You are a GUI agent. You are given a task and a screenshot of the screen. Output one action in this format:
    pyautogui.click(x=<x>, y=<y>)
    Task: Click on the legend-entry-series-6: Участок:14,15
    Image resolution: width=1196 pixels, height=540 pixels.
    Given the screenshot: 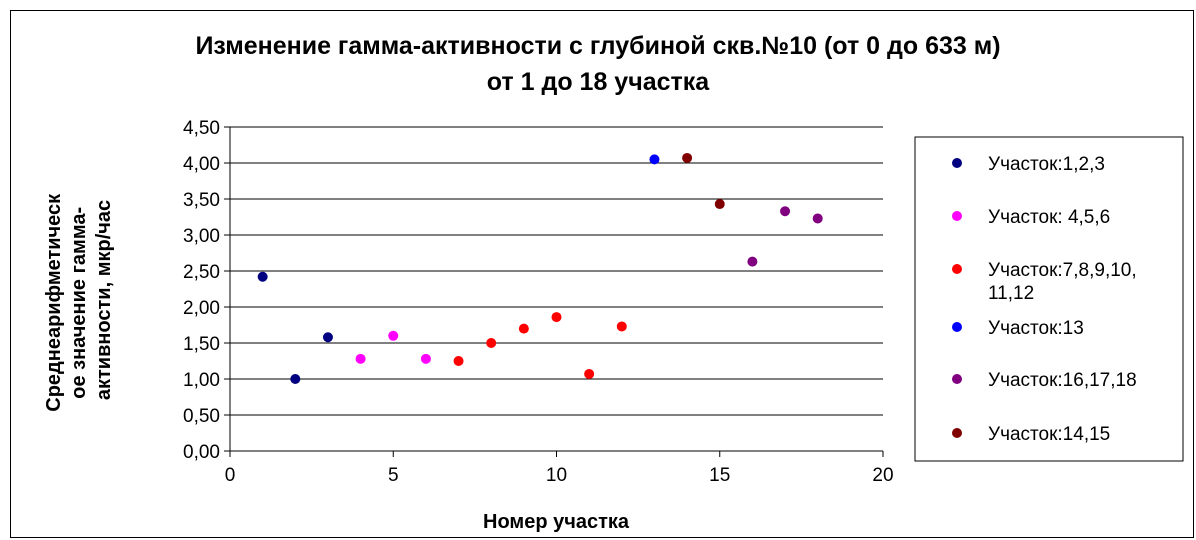 What is the action you would take?
    pyautogui.click(x=1049, y=434)
    